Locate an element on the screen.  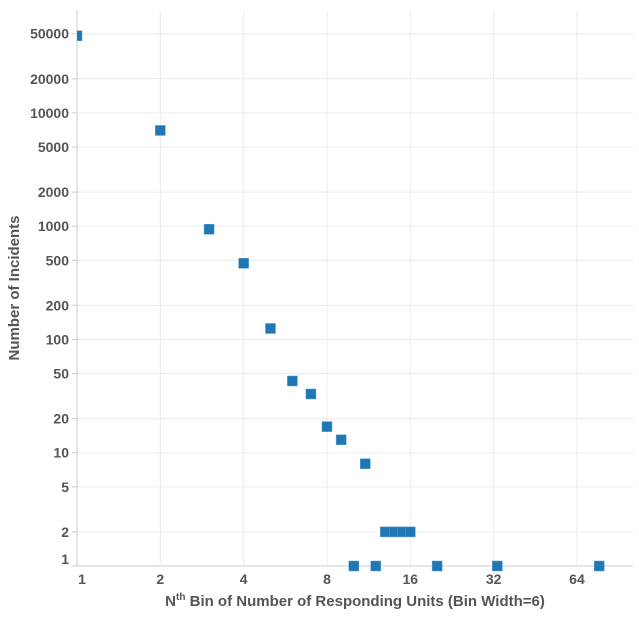
y-axis-label: Number of Incidents is located at coordinates (14, 287).